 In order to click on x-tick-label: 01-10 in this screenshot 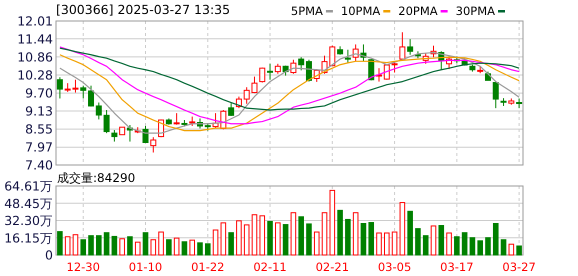, I will do `click(145, 267)`.